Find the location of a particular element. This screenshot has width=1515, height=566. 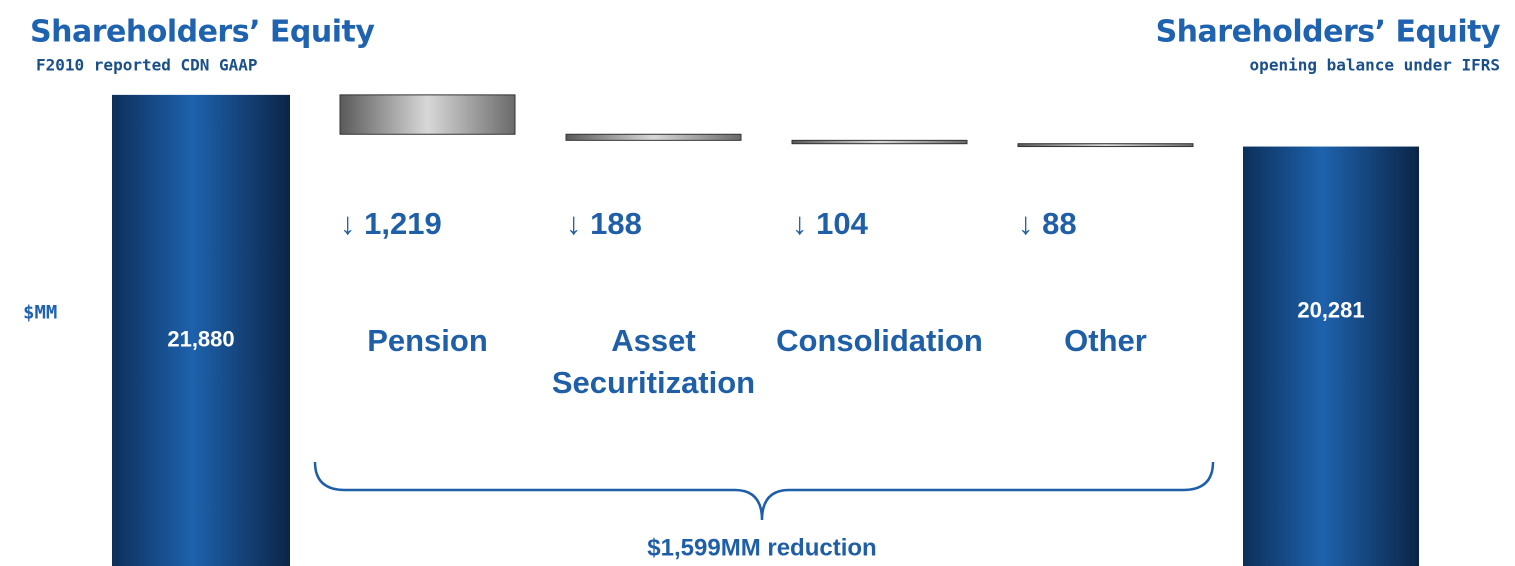

start-title: Shareholders’ Equity is located at coordinates (202, 32).